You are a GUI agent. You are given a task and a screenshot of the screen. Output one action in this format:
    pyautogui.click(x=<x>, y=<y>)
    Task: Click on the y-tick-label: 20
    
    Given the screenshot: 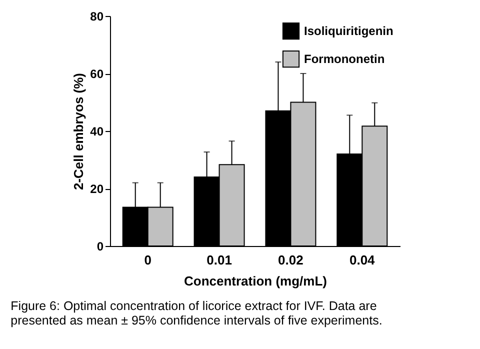 What is the action you would take?
    pyautogui.click(x=97, y=189)
    